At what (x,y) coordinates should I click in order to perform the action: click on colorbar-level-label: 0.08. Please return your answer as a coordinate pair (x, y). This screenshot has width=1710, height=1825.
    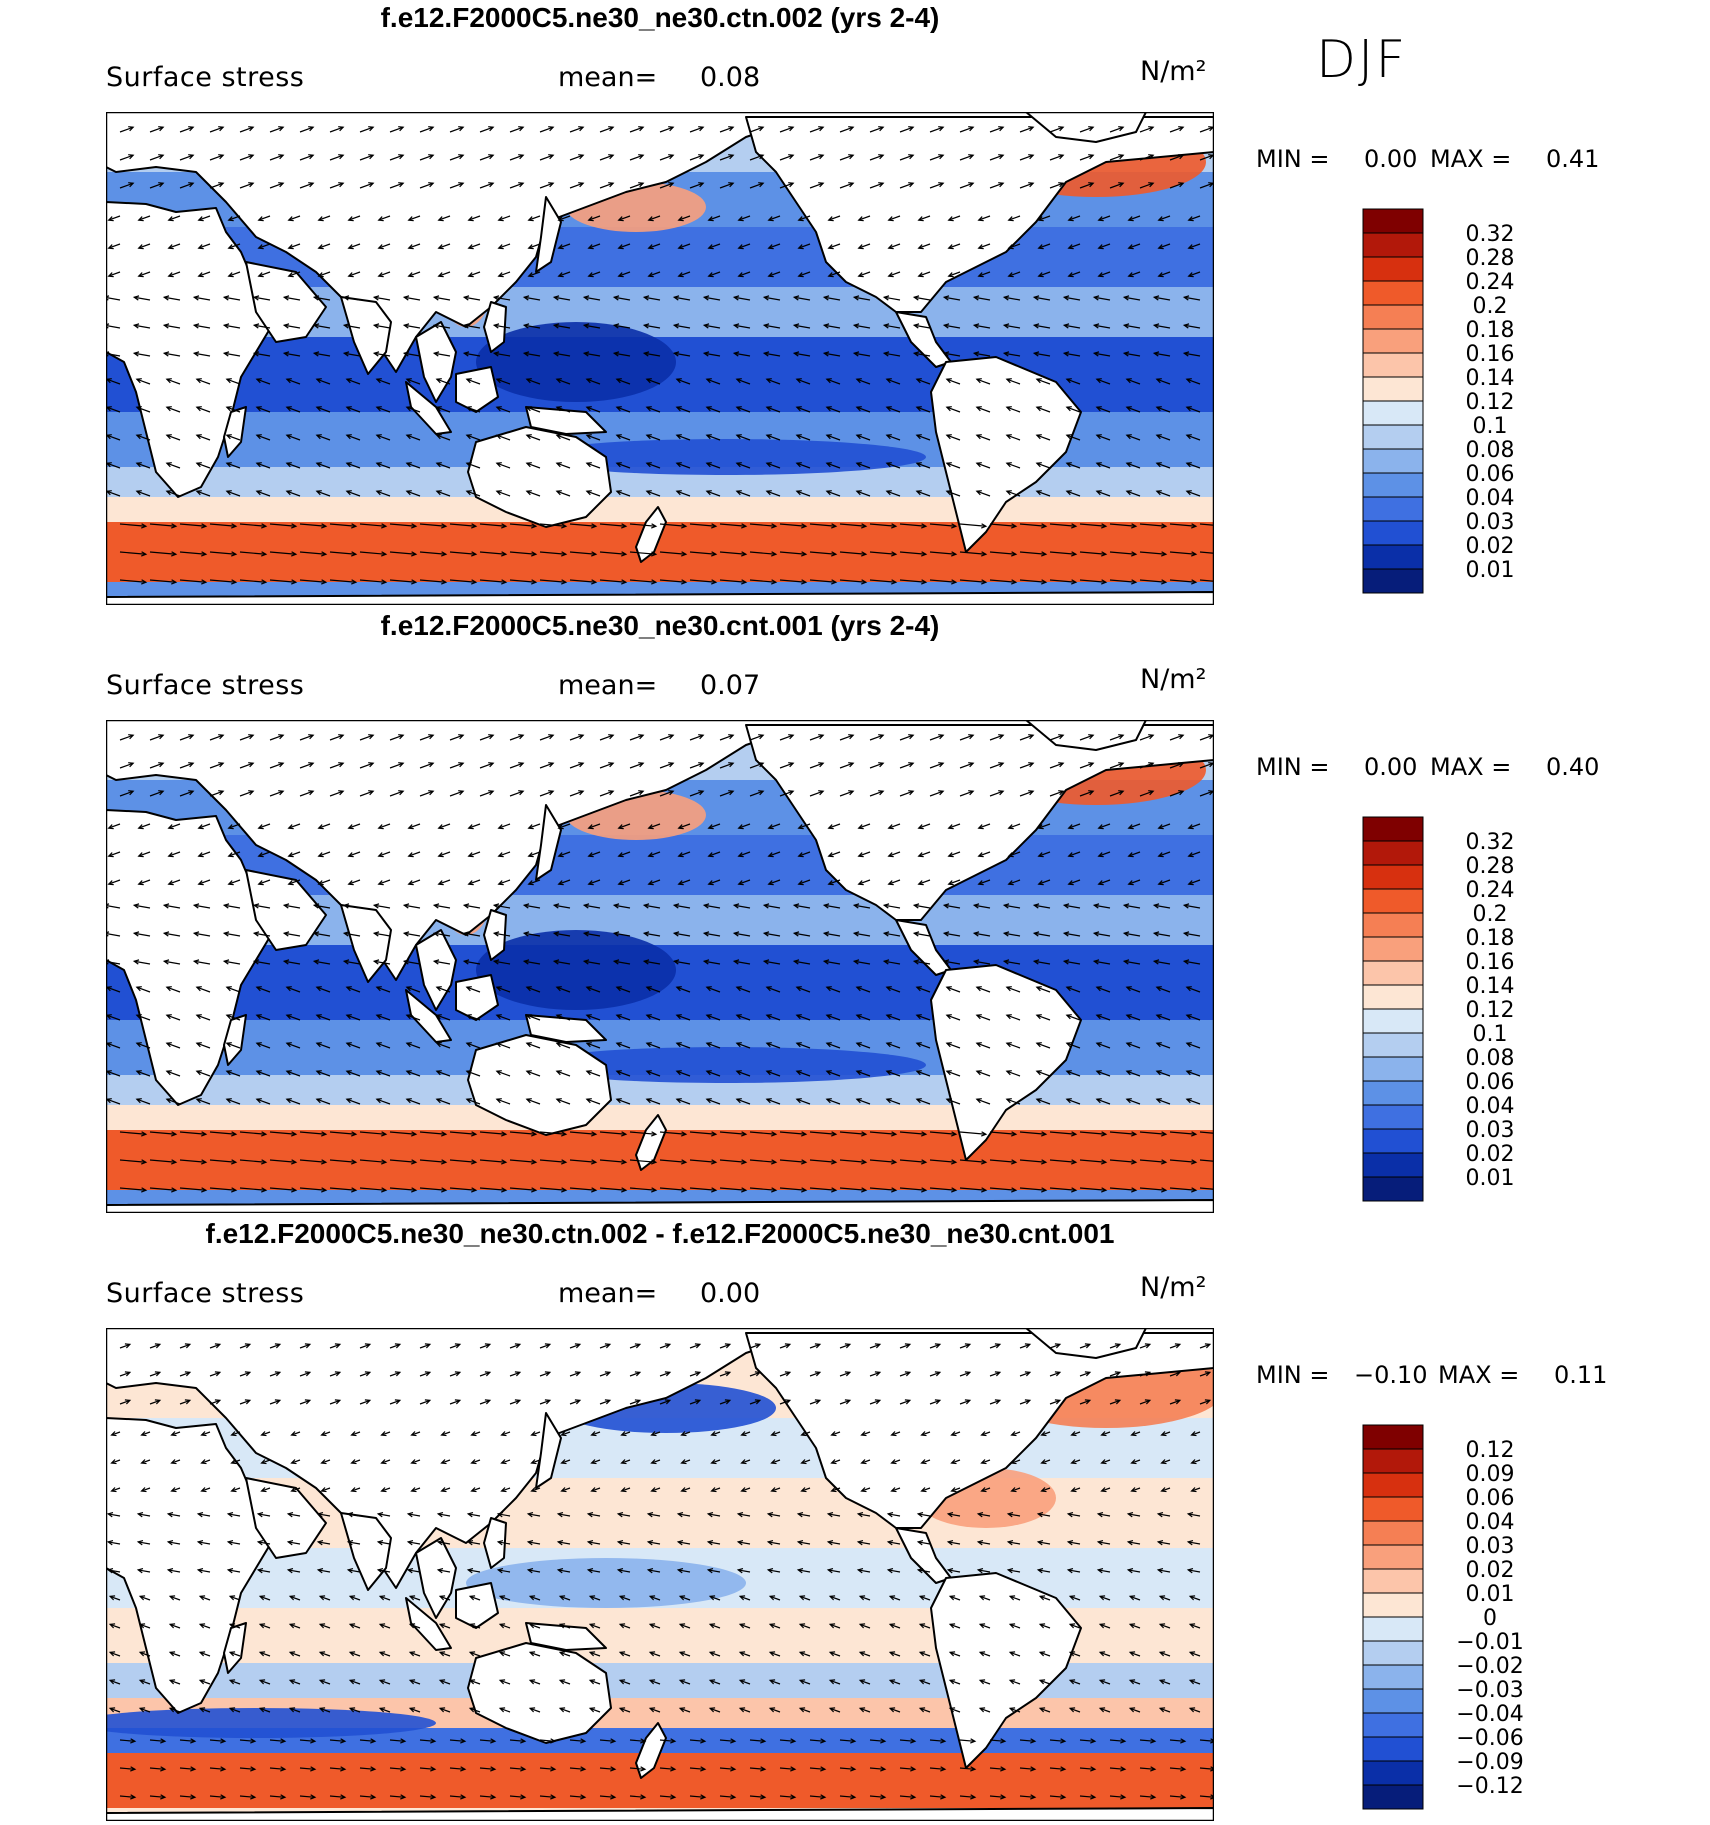
    Looking at the image, I should click on (1490, 450).